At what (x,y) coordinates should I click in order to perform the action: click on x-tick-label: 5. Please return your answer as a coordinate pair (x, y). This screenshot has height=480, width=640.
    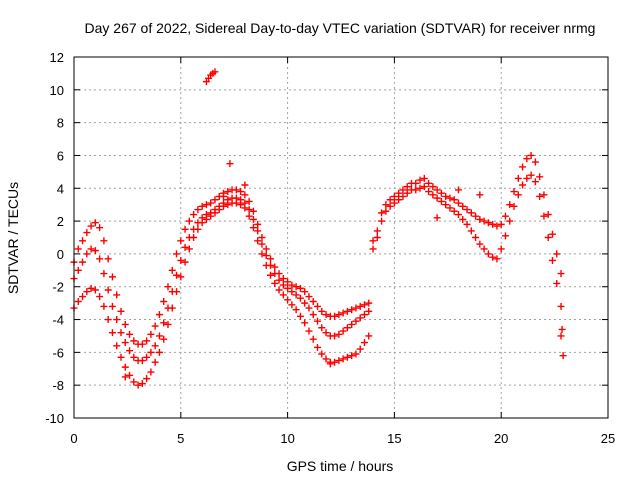
    Looking at the image, I should click on (180, 438).